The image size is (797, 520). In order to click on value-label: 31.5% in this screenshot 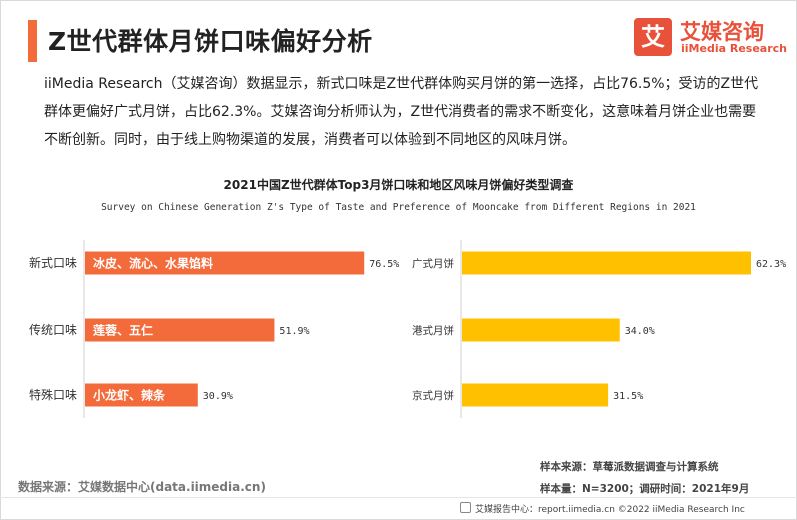, I will do `click(628, 396)`.